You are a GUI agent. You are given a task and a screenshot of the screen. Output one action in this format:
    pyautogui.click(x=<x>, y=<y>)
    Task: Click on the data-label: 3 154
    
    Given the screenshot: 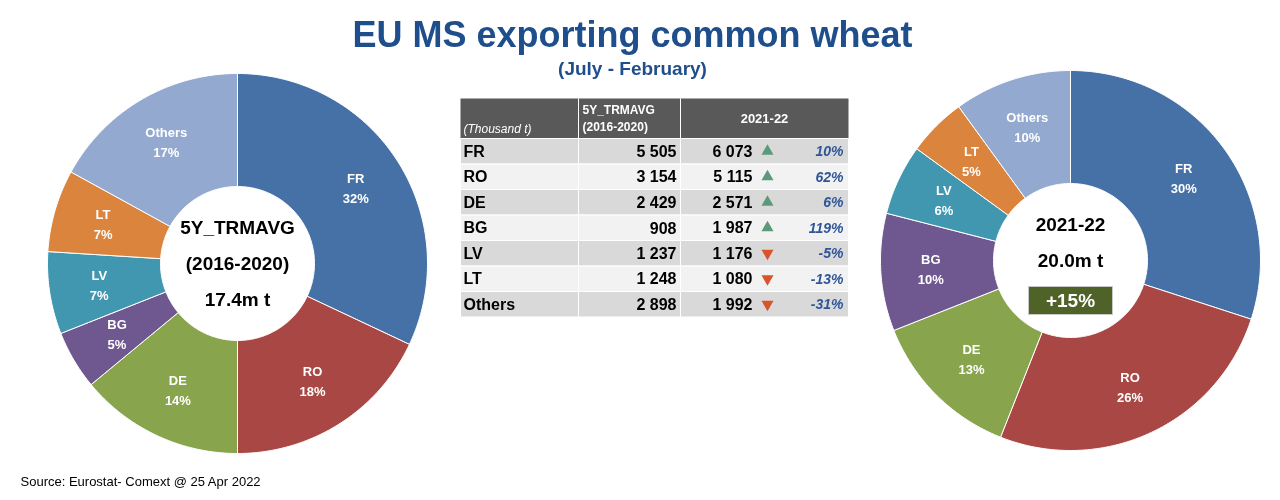 What is the action you would take?
    pyautogui.click(x=656, y=177)
    